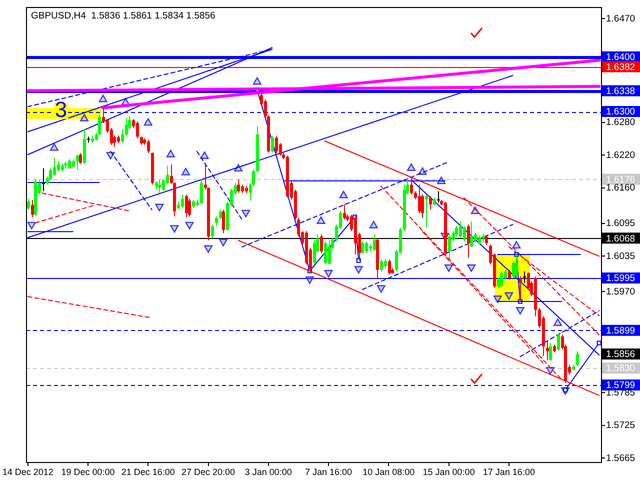 This screenshot has width=640, height=480. I want to click on y-tick-label: 1.6160, so click(621, 188).